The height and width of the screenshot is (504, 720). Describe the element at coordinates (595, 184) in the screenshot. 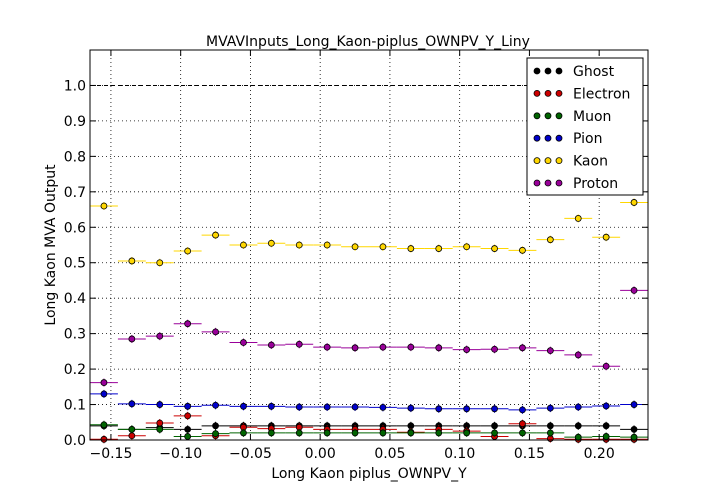

I see `legend-label: Proton` at that location.